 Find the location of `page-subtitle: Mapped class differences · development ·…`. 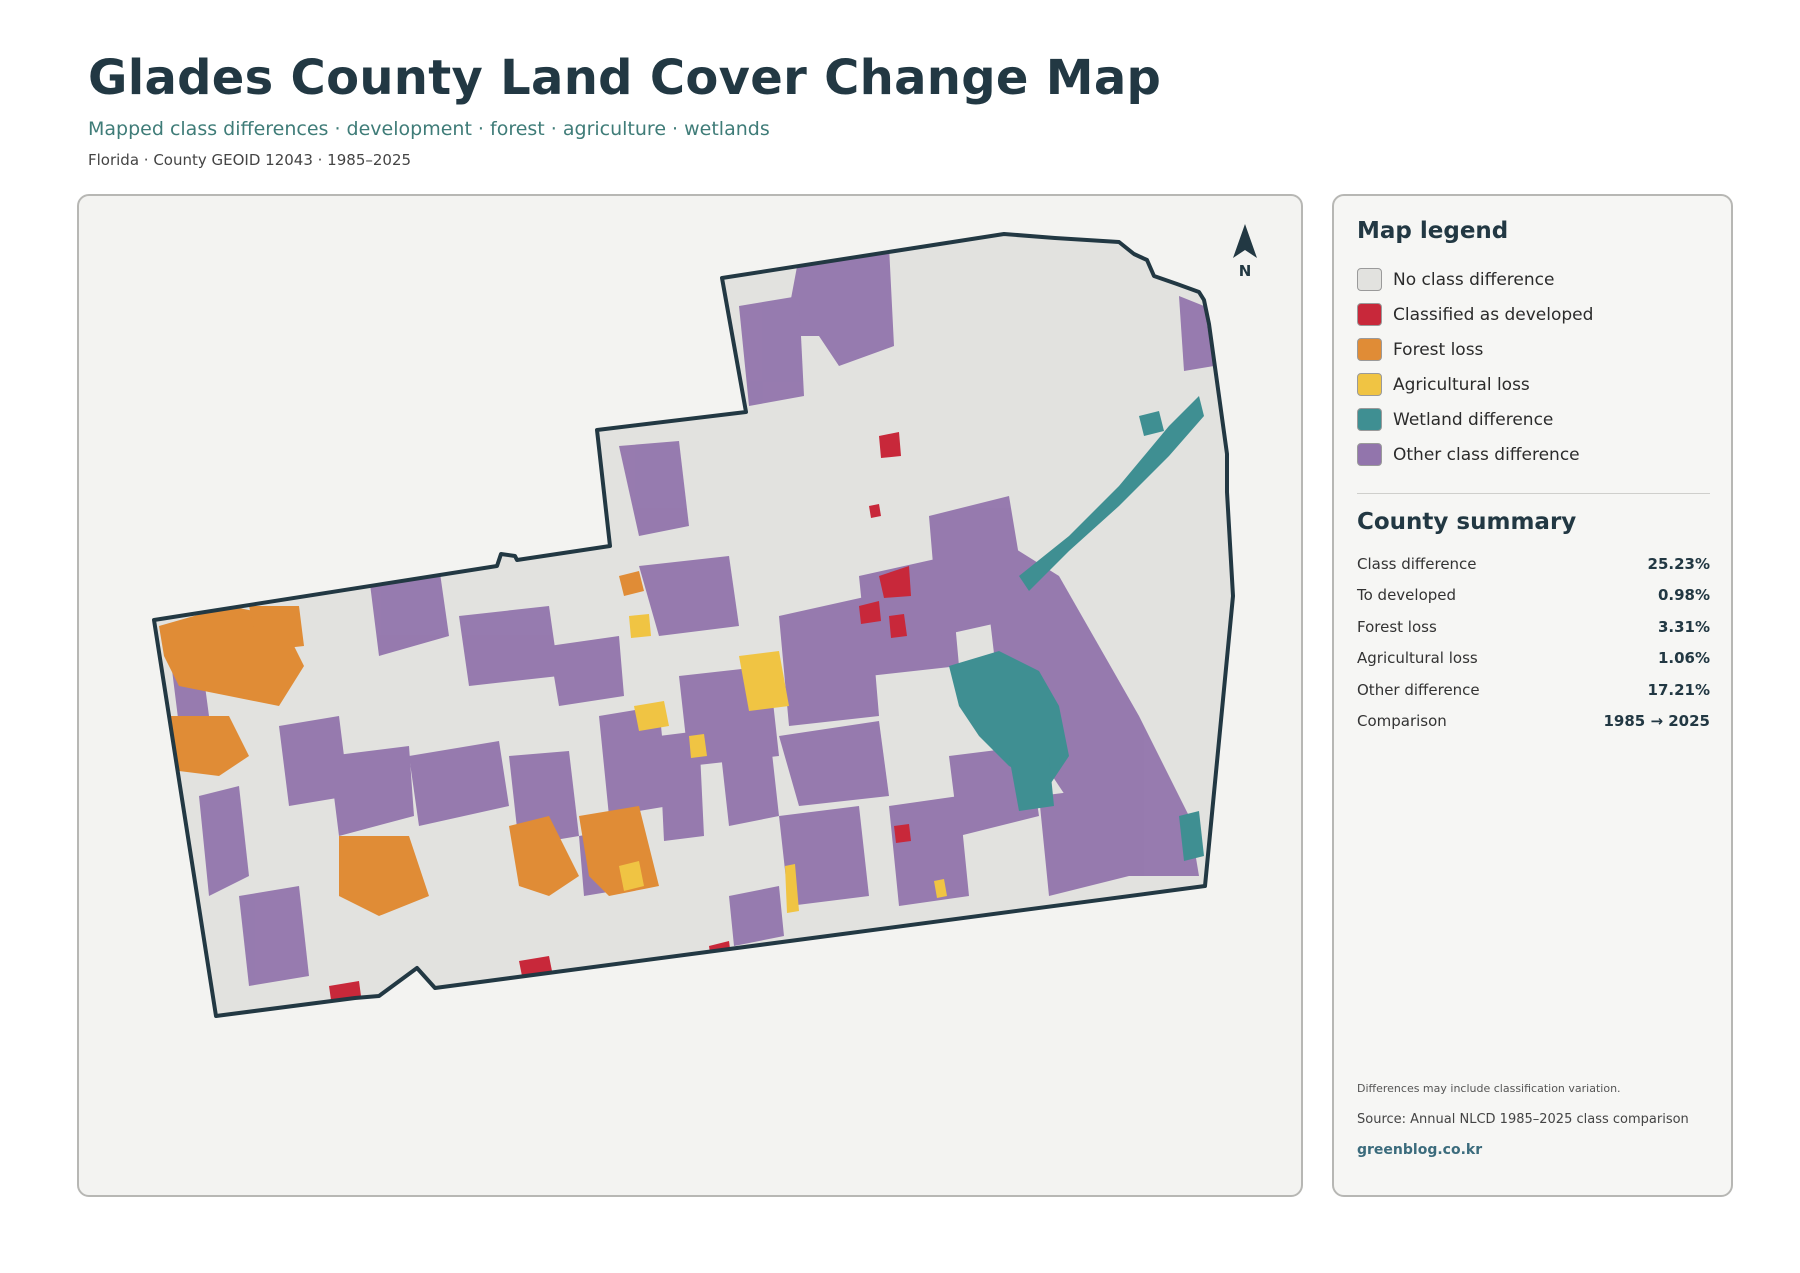

page-subtitle: Mapped class differences · development ·… is located at coordinates (429, 129).